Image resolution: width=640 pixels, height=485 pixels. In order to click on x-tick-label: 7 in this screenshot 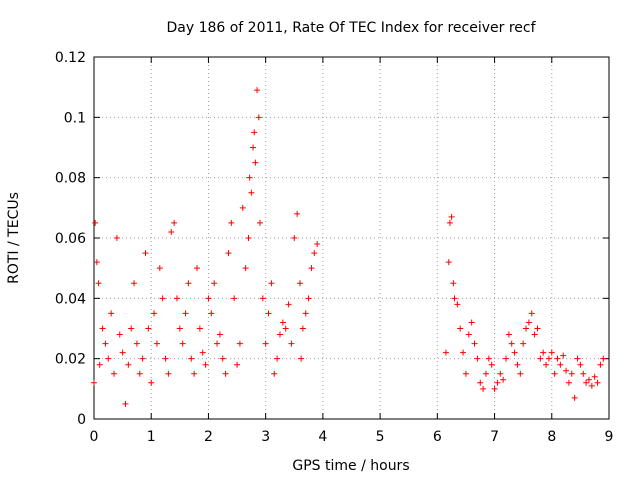, I will do `click(494, 437)`.